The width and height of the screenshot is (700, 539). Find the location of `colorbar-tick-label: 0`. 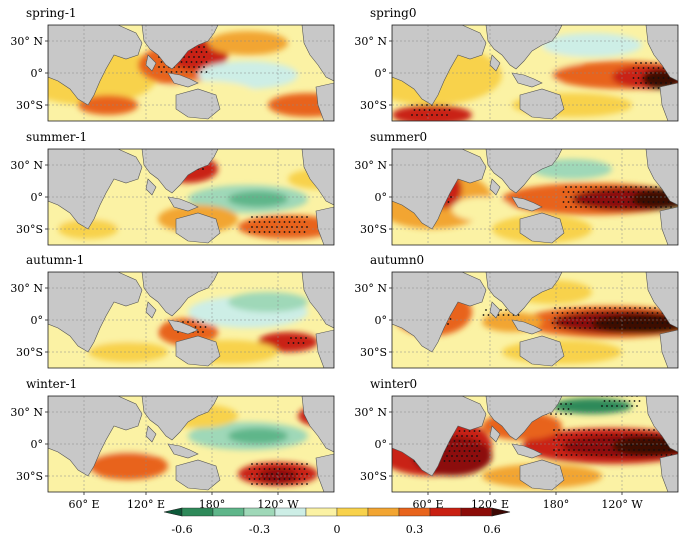

colorbar-tick-label: 0 is located at coordinates (337, 529).